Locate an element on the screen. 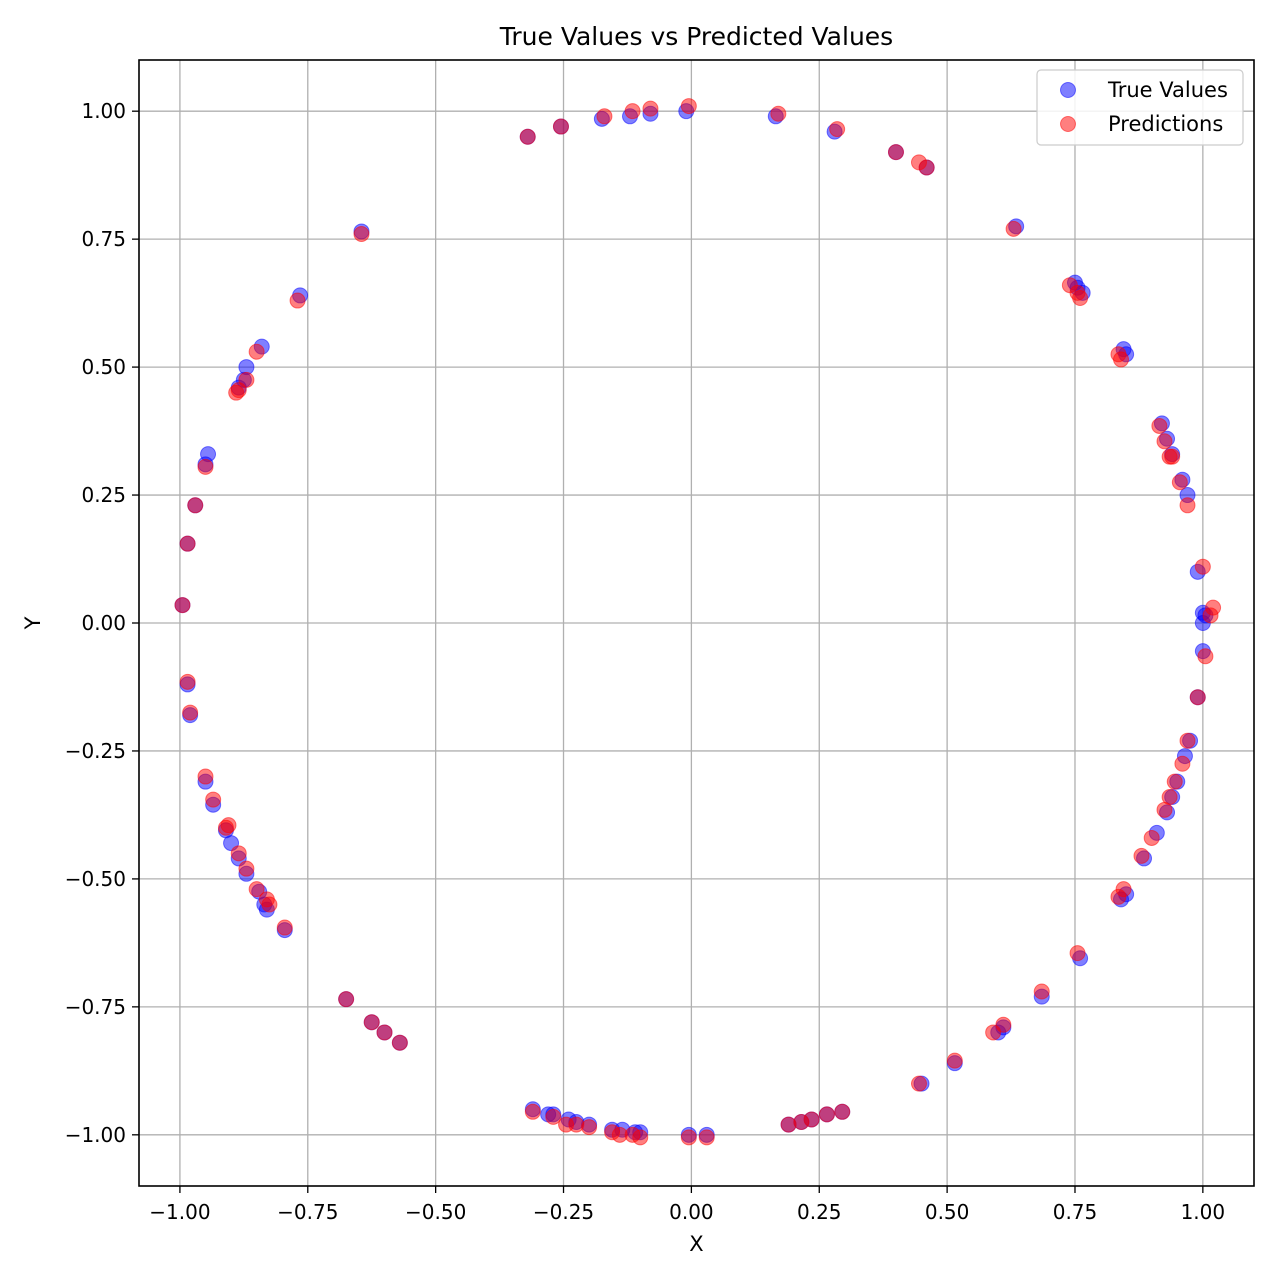 This screenshot has height=1269, width=1280. legend-label-predictions: Predictions is located at coordinates (1165, 124).